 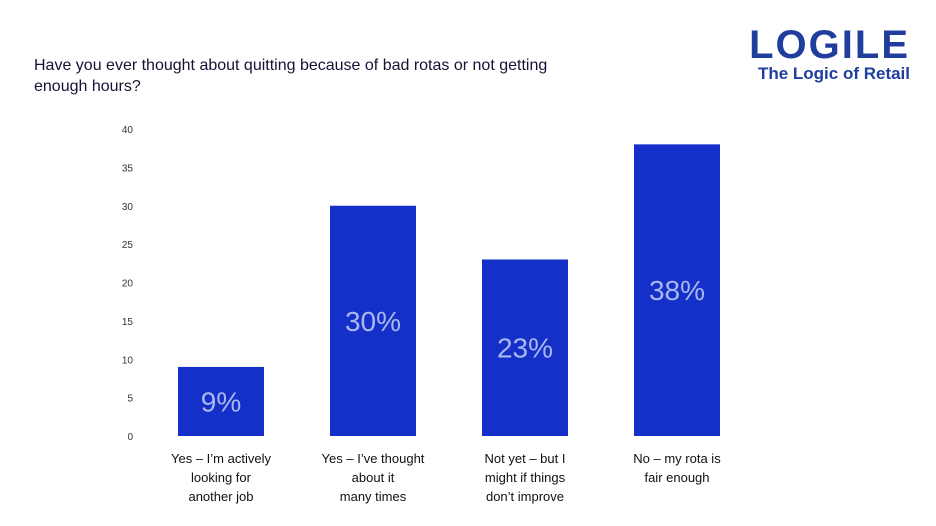 I want to click on y-tick-label: 25, so click(x=128, y=245).